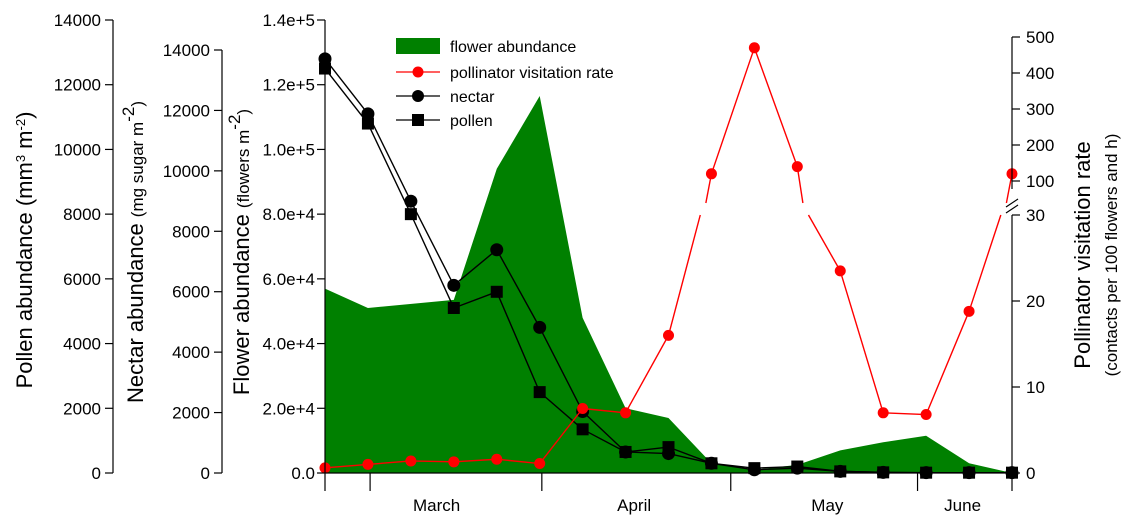 This screenshot has width=1129, height=519. I want to click on nectar-axis-tick-label: 6000, so click(191, 292).